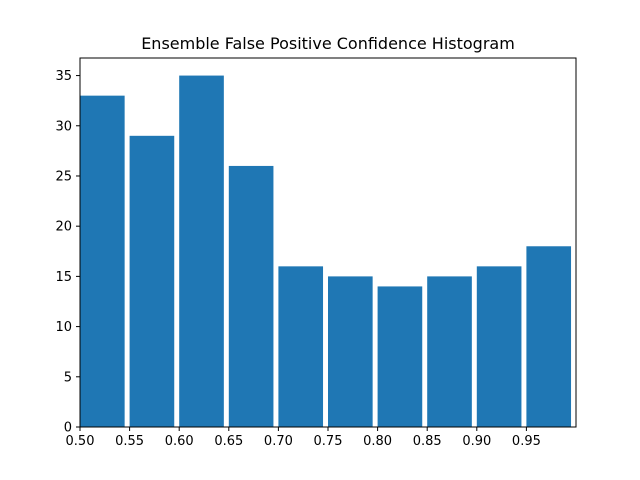 The width and height of the screenshot is (640, 480). I want to click on y-axis-ticks: 0 5 10 15 20 25 30 35, so click(67, 252).